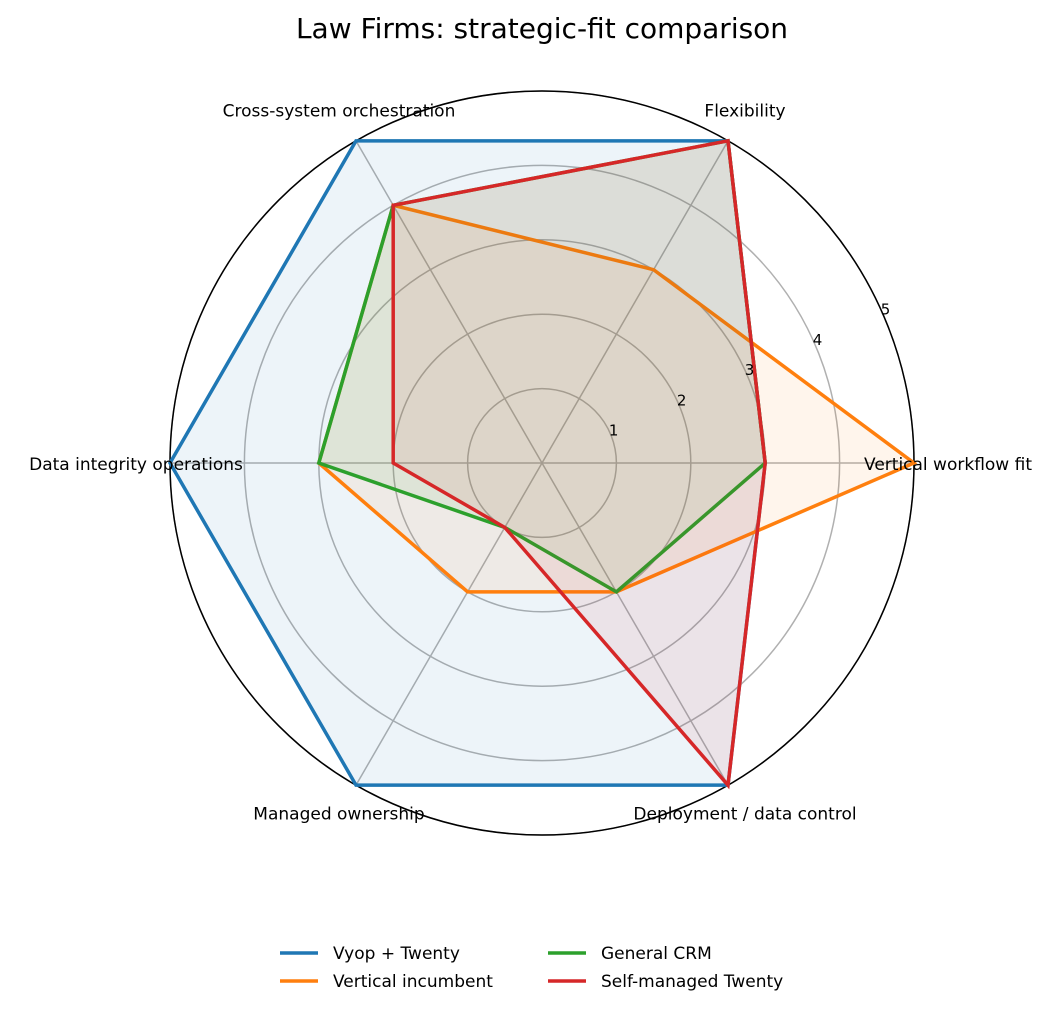 This screenshot has width=1059, height=1020. Describe the element at coordinates (413, 982) in the screenshot. I see `legend-label: Vertical incumbent` at that location.